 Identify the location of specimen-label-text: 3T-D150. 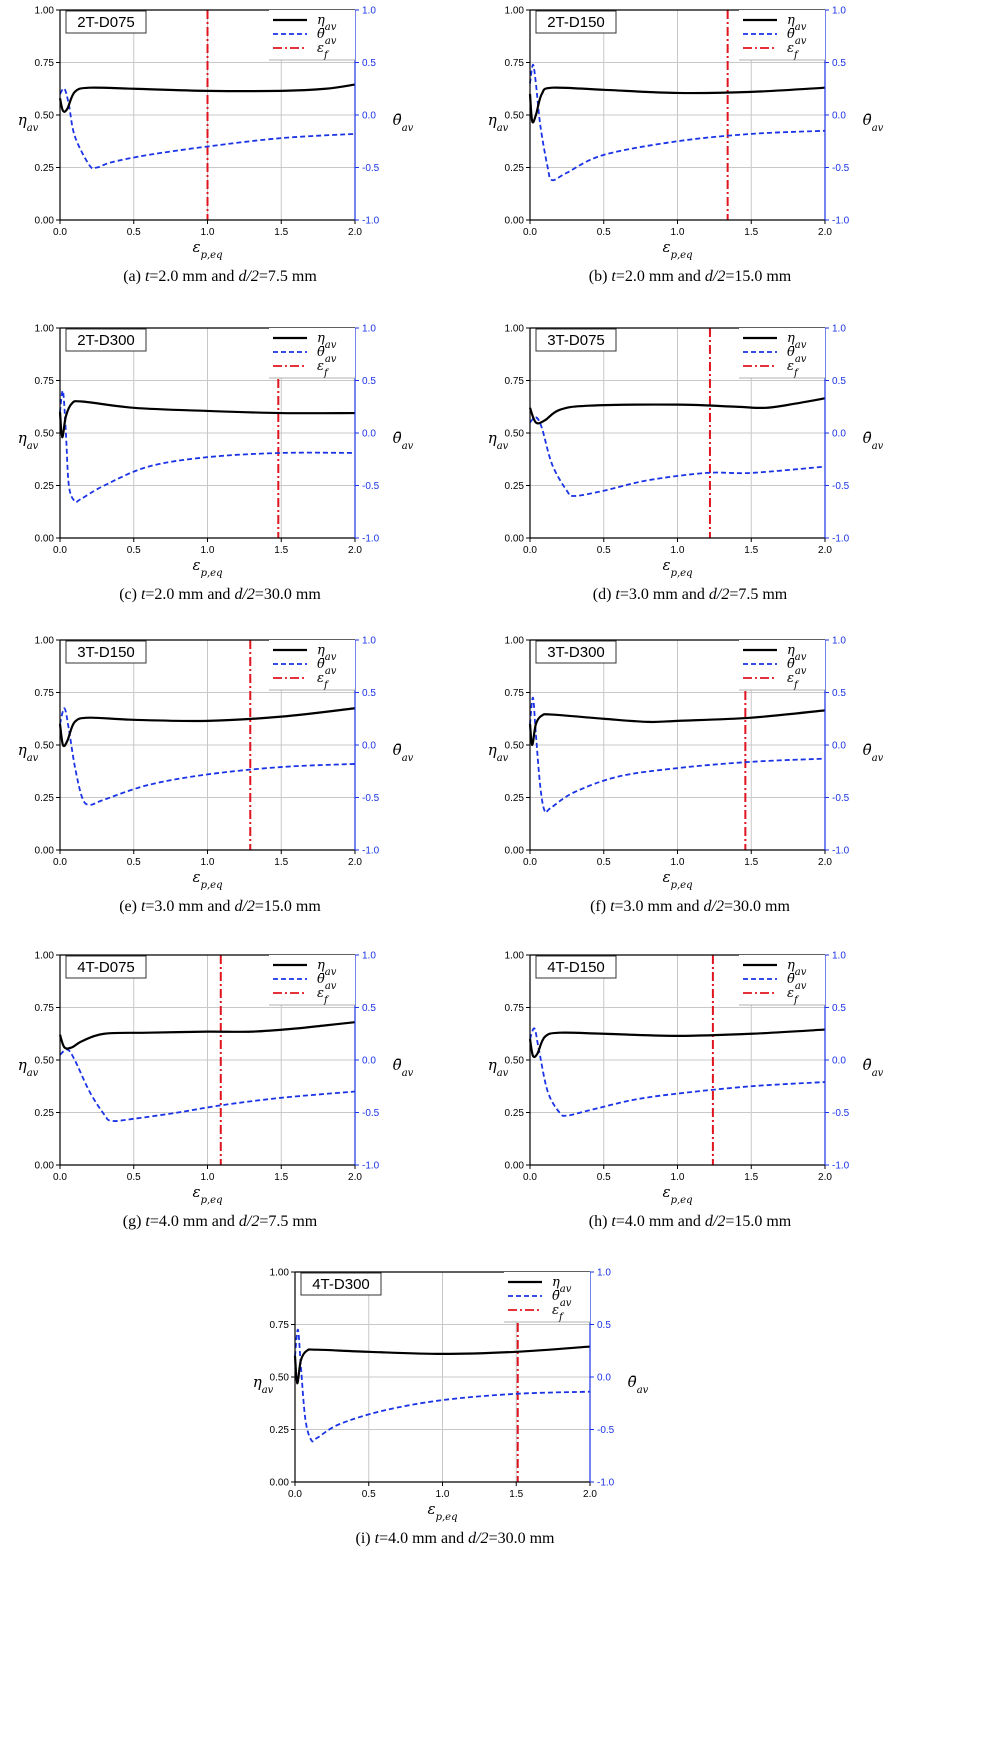
(106, 652).